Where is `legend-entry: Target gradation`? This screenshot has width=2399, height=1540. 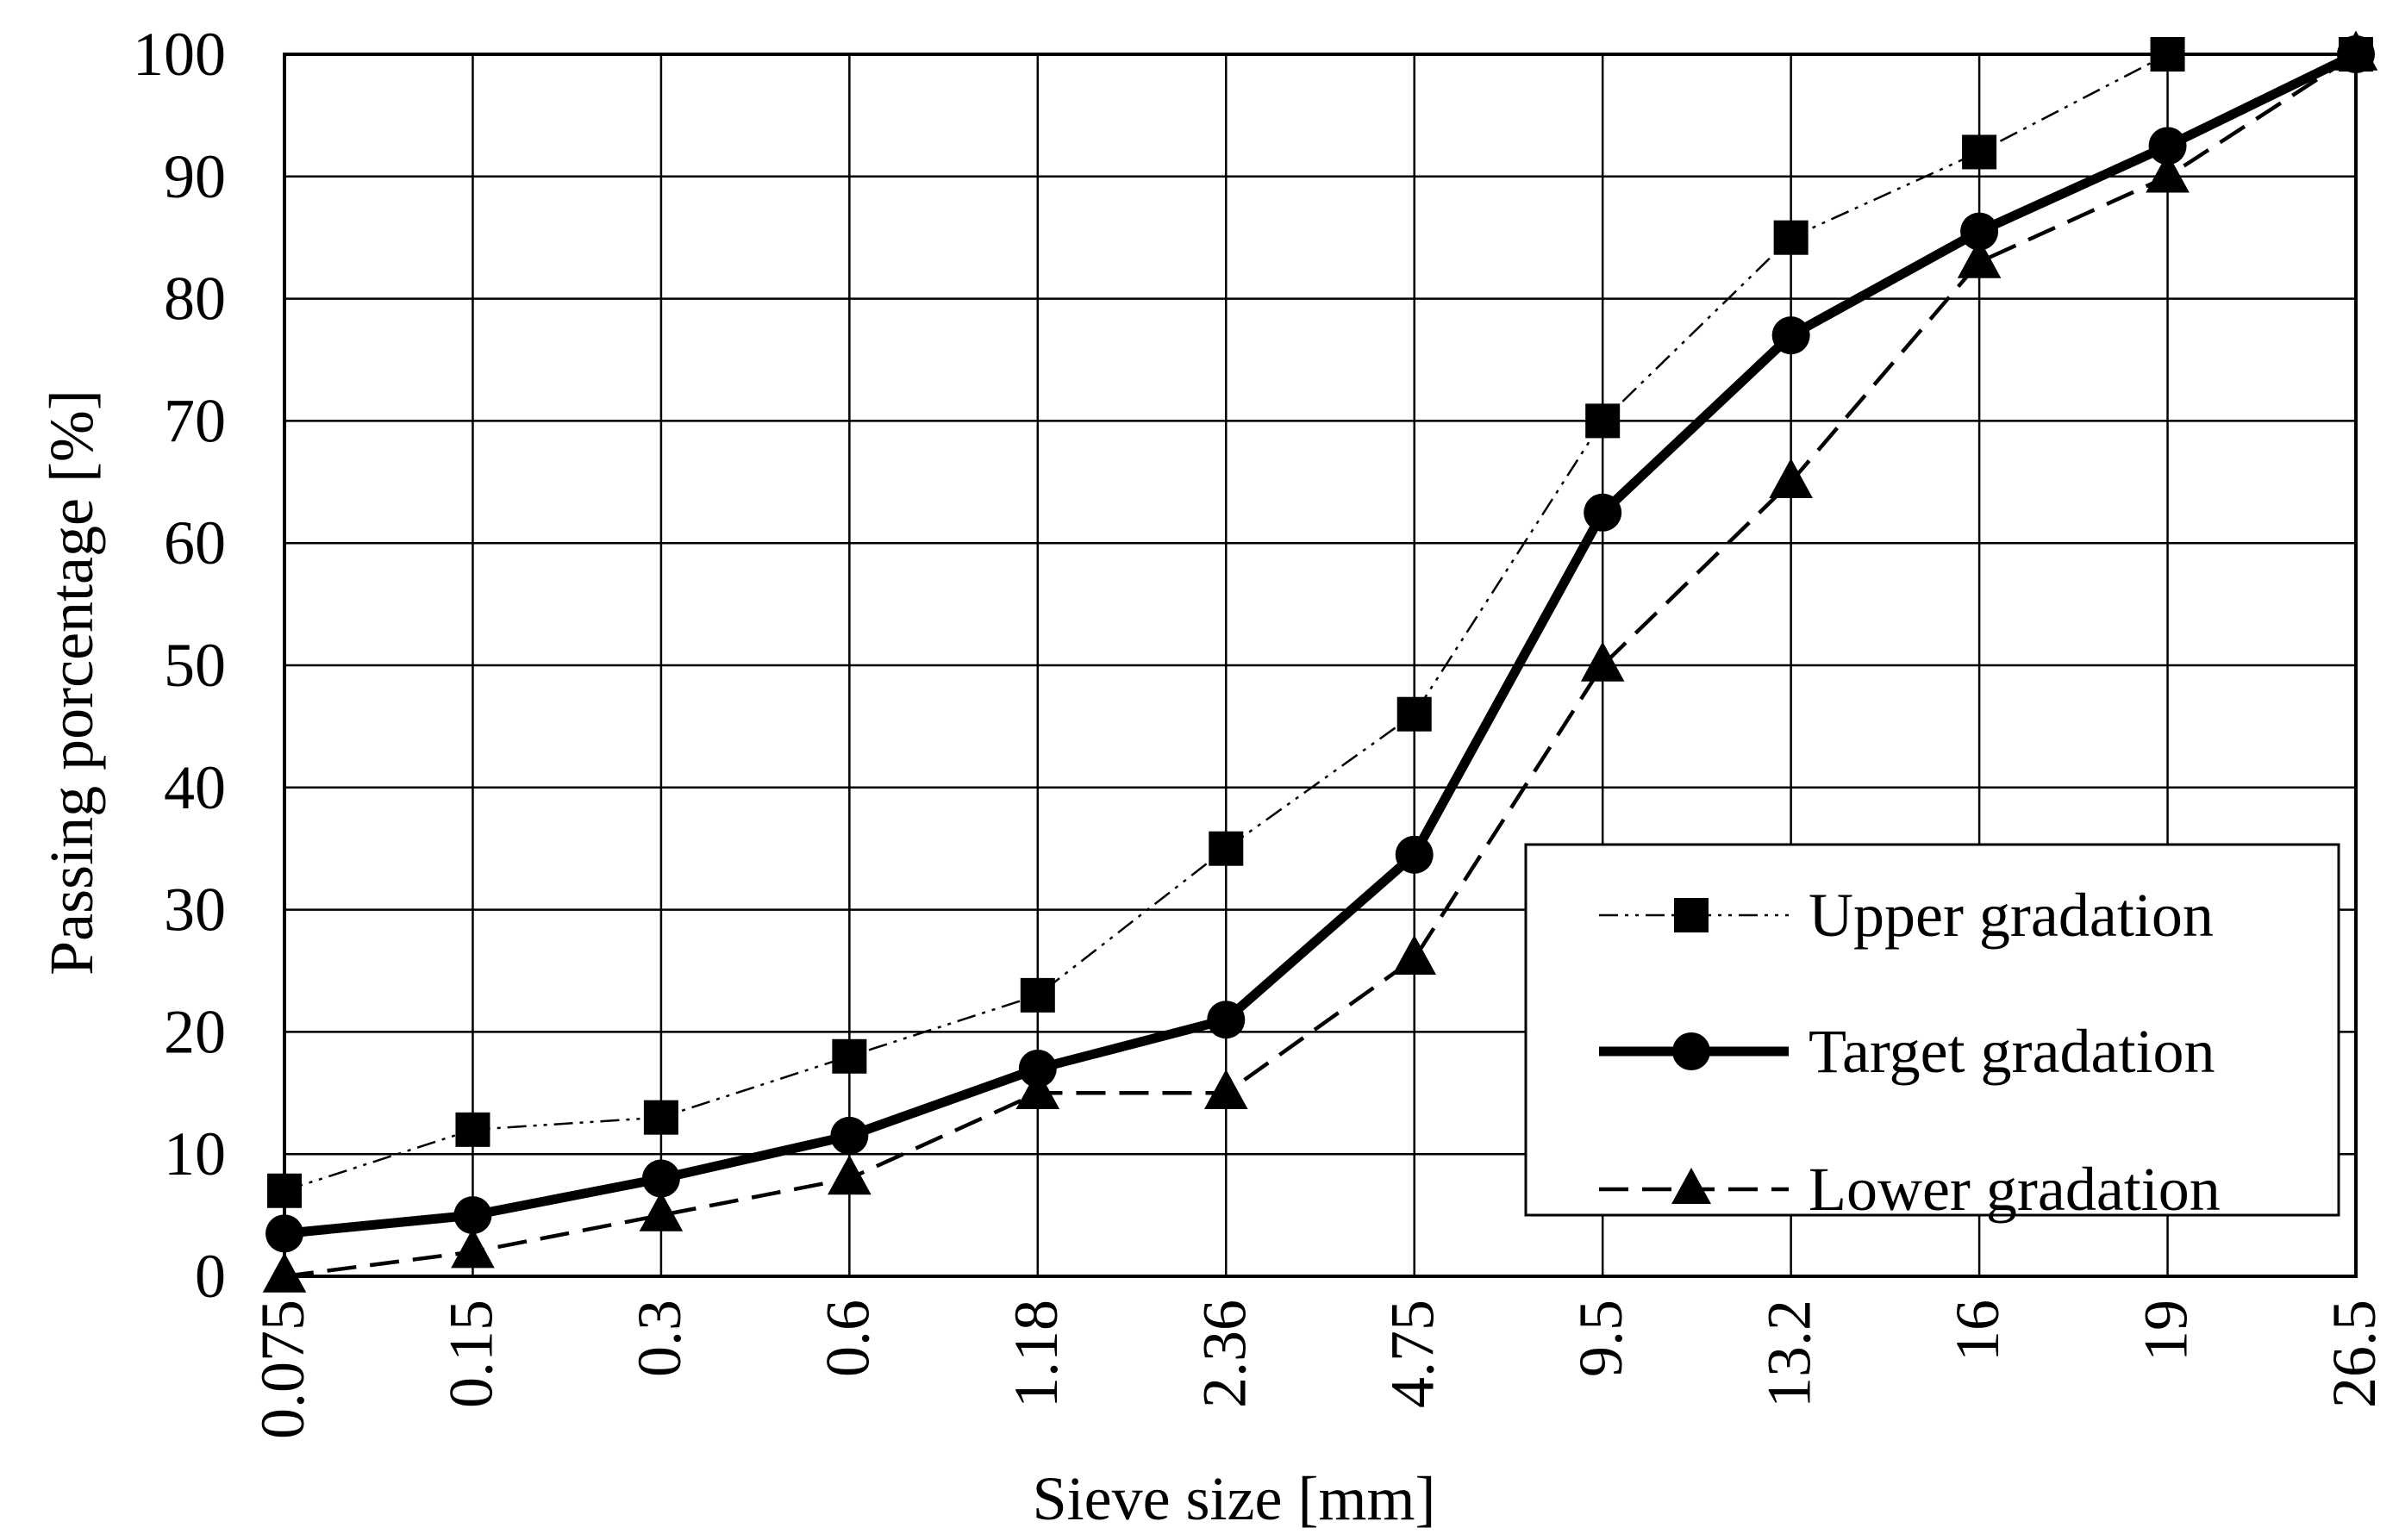
legend-entry: Target gradation is located at coordinates (1907, 1051).